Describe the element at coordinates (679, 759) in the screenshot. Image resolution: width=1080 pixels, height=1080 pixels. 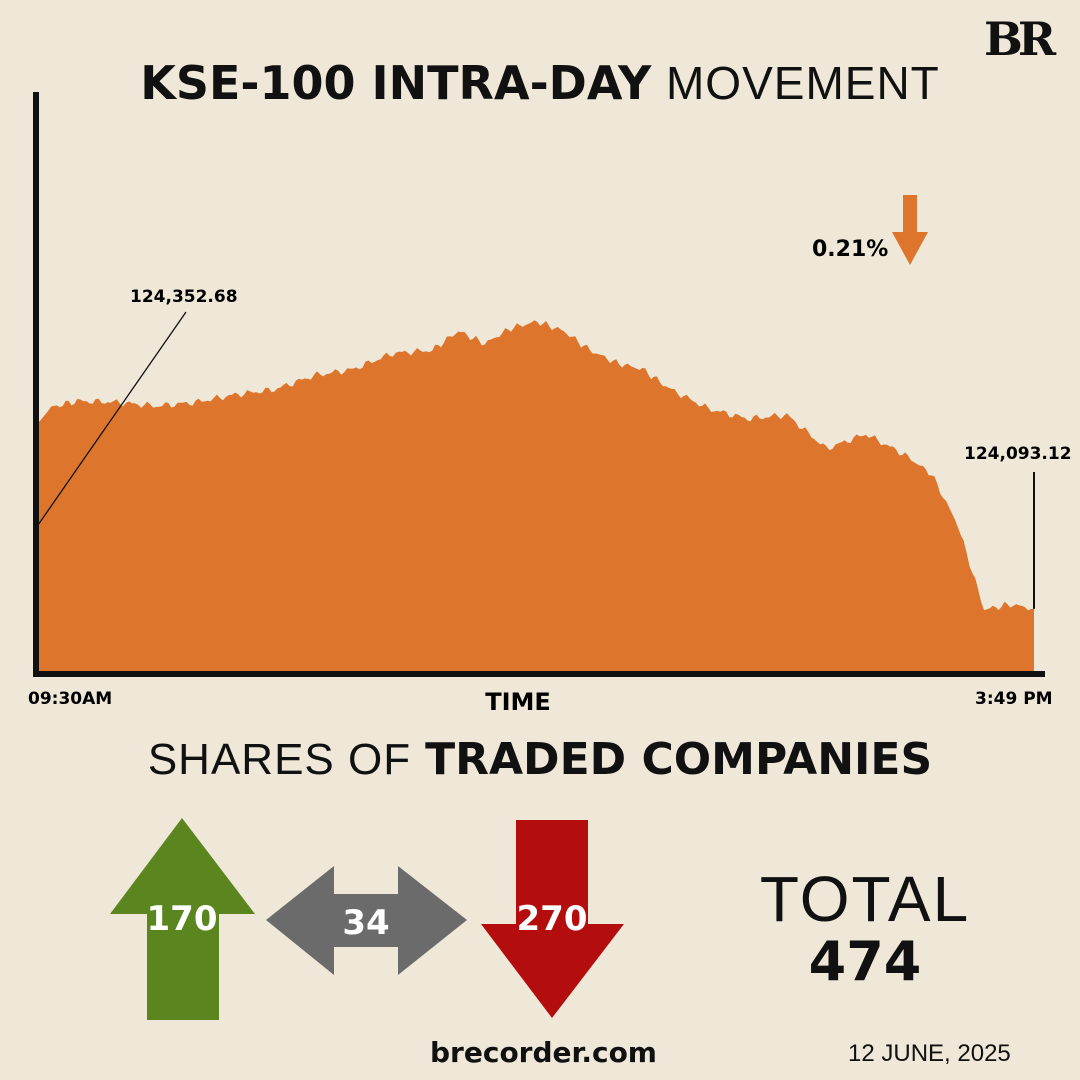
I see `shares-title-bold: TRADED COMPANIES` at that location.